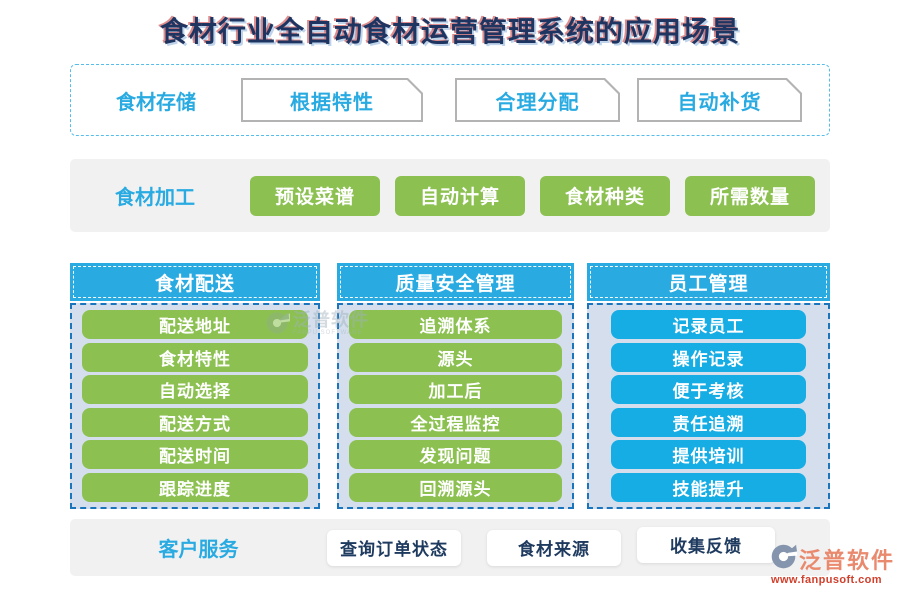 The width and height of the screenshot is (900, 600). I want to click on column-quality-body: 追溯体系 源头 加工后 全过程监控 发现问题 回溯源头, so click(455, 406).